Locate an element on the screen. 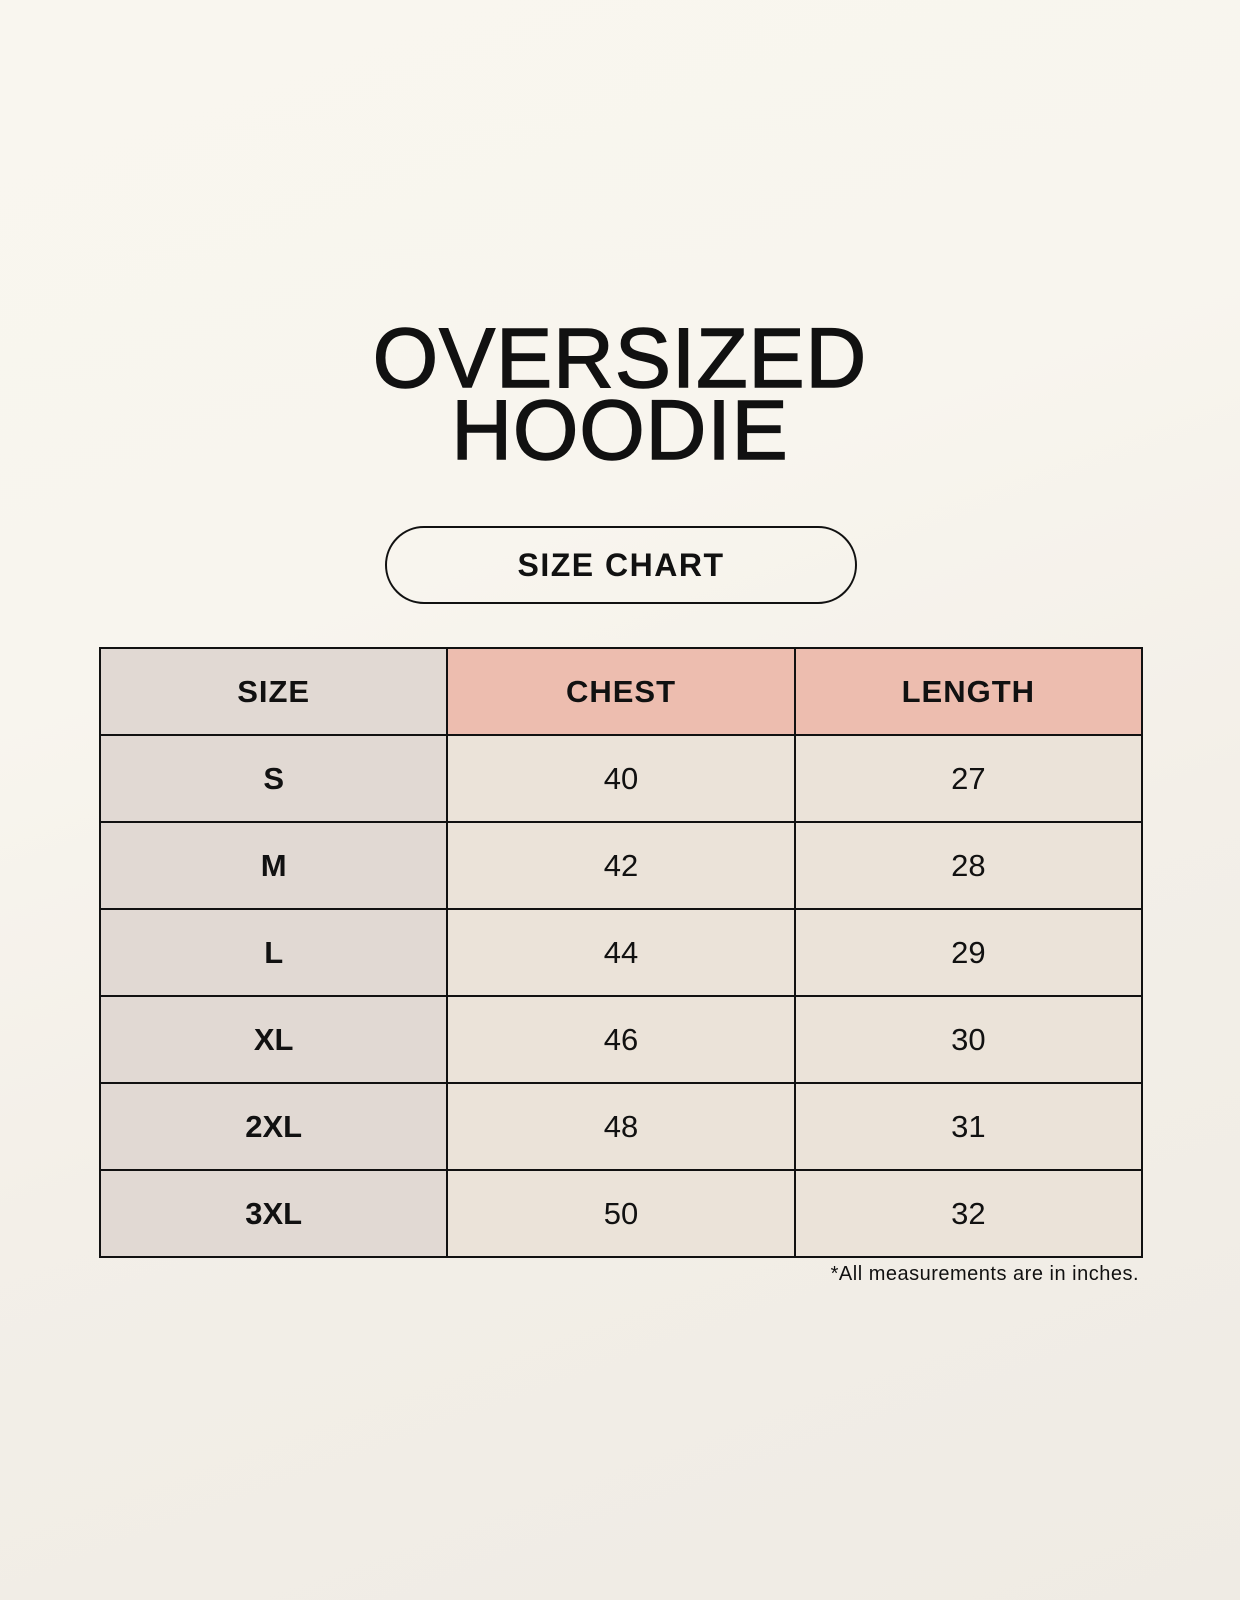 This screenshot has height=1600, width=1240. header-chest: CHEST is located at coordinates (621, 691).